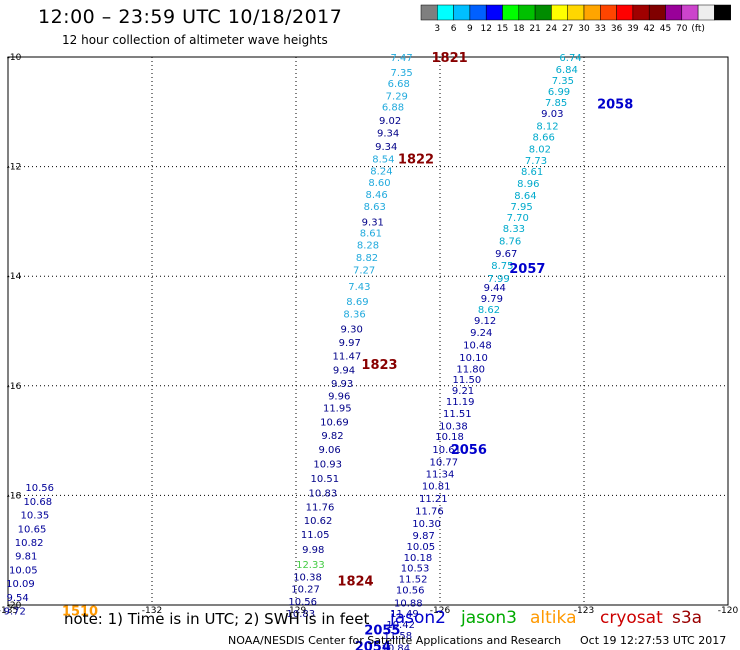  What do you see at coordinates (23, 570) in the screenshot?
I see `wave-height-value: 10.05` at bounding box center [23, 570].